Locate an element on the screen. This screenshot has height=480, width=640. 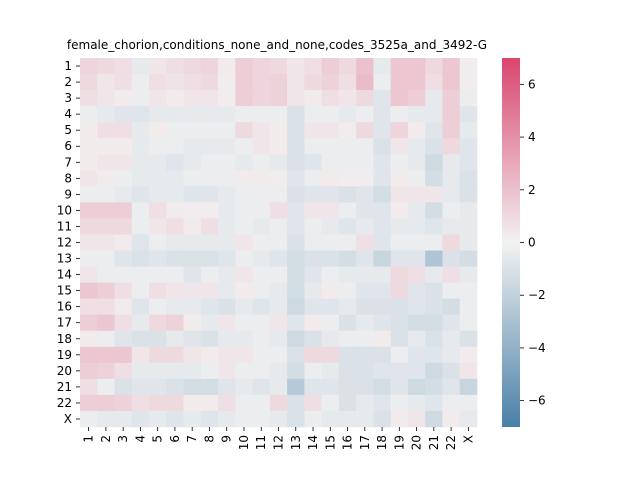
x-tick-label: 2 is located at coordinates (106, 439).